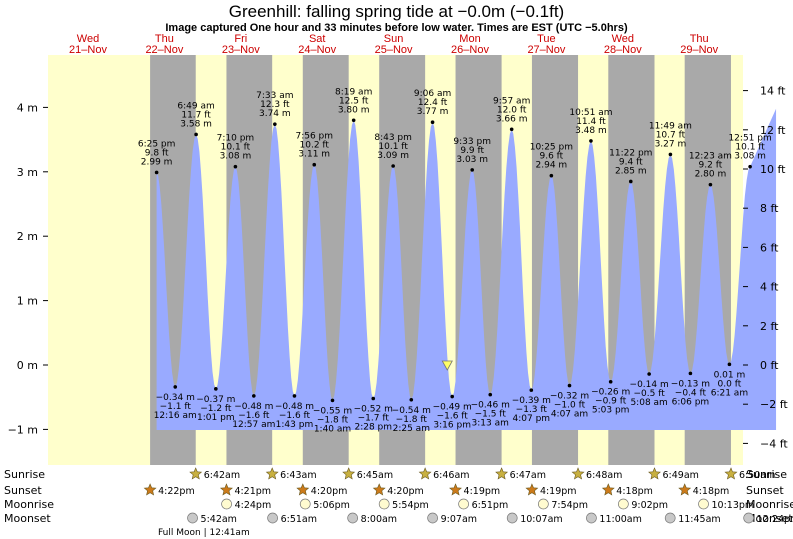 Image resolution: width=793 pixels, height=539 pixels. I want to click on low-tide-time: 1:40 am, so click(332, 429).